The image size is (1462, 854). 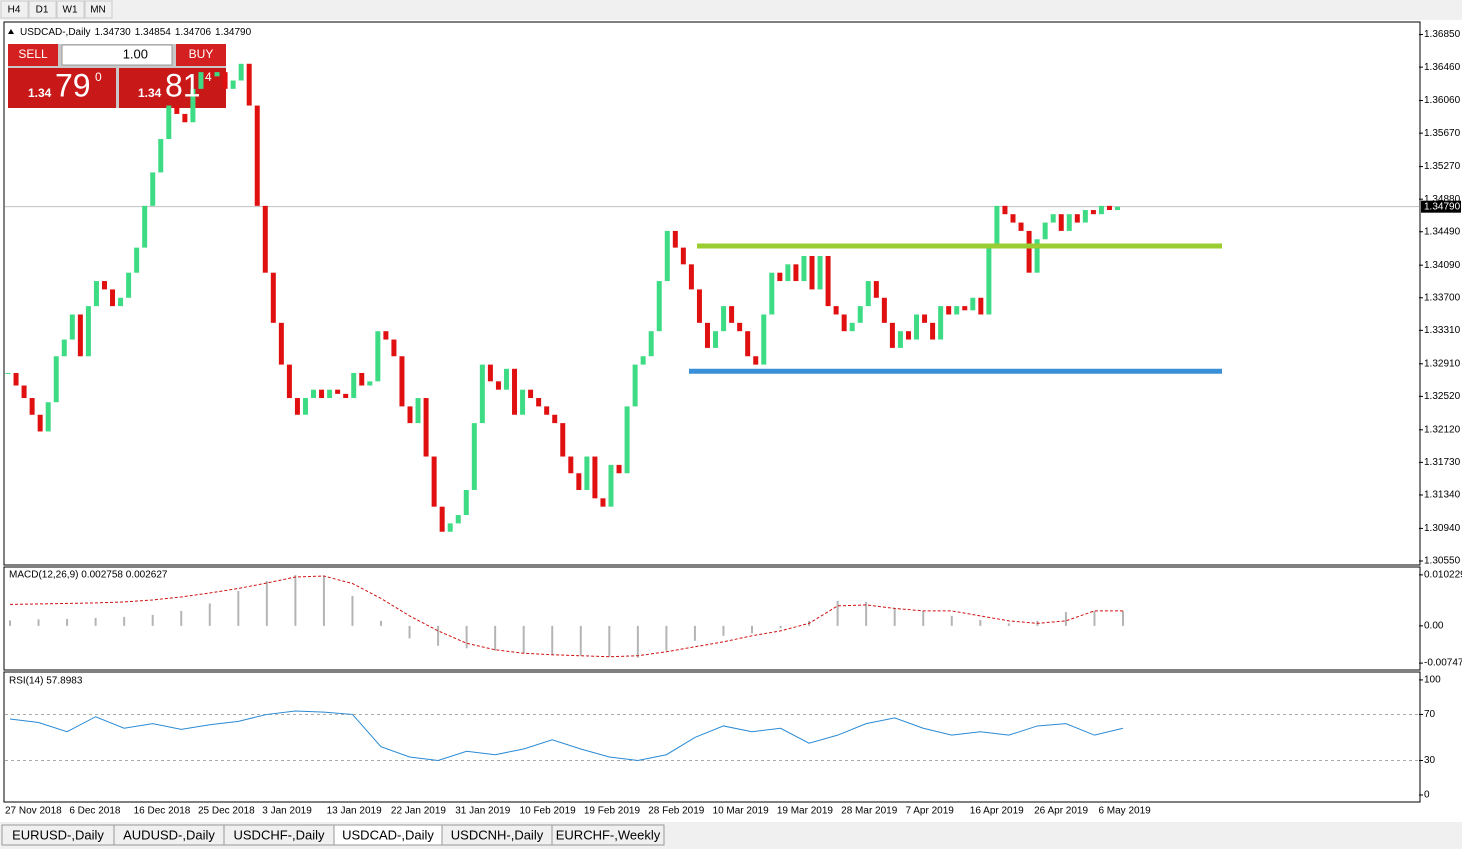 What do you see at coordinates (55, 32) in the screenshot?
I see `header-label: USDCAD-,Daily` at bounding box center [55, 32].